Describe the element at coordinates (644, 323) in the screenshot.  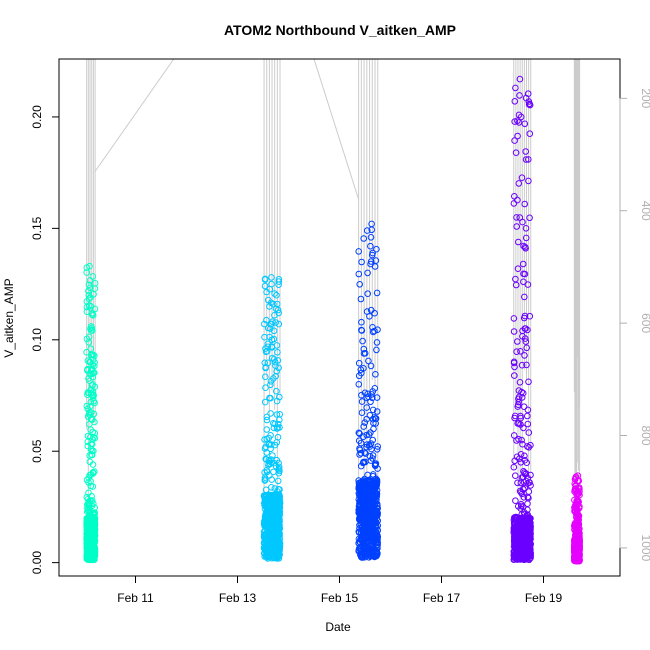
I see `y2-tick-label: 600` at that location.